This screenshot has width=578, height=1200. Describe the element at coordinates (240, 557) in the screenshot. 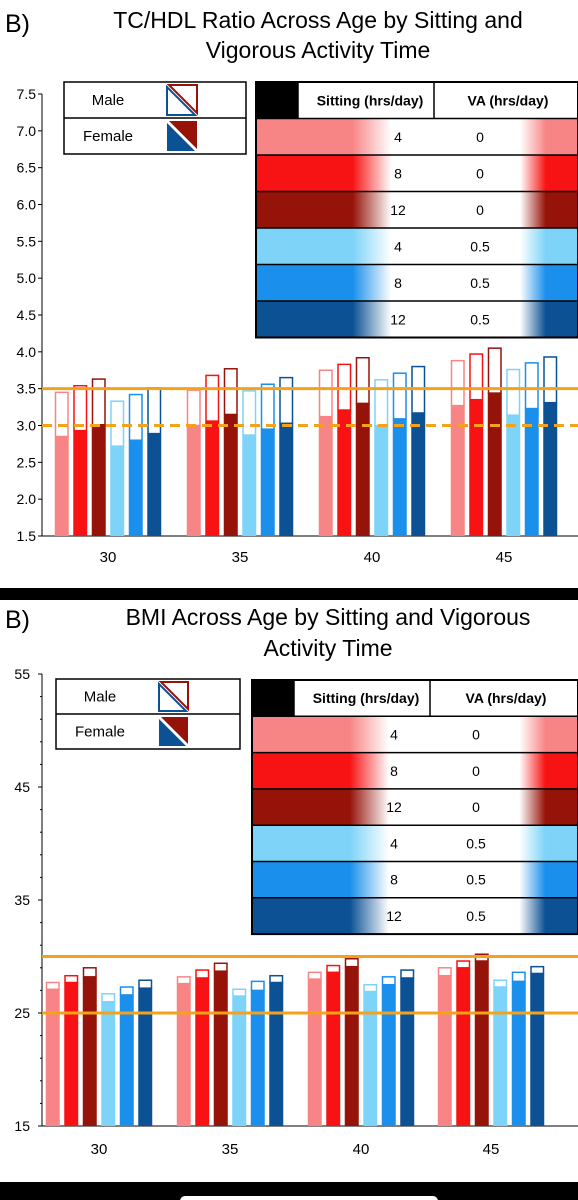

I see `x-tick-label: 35` at that location.